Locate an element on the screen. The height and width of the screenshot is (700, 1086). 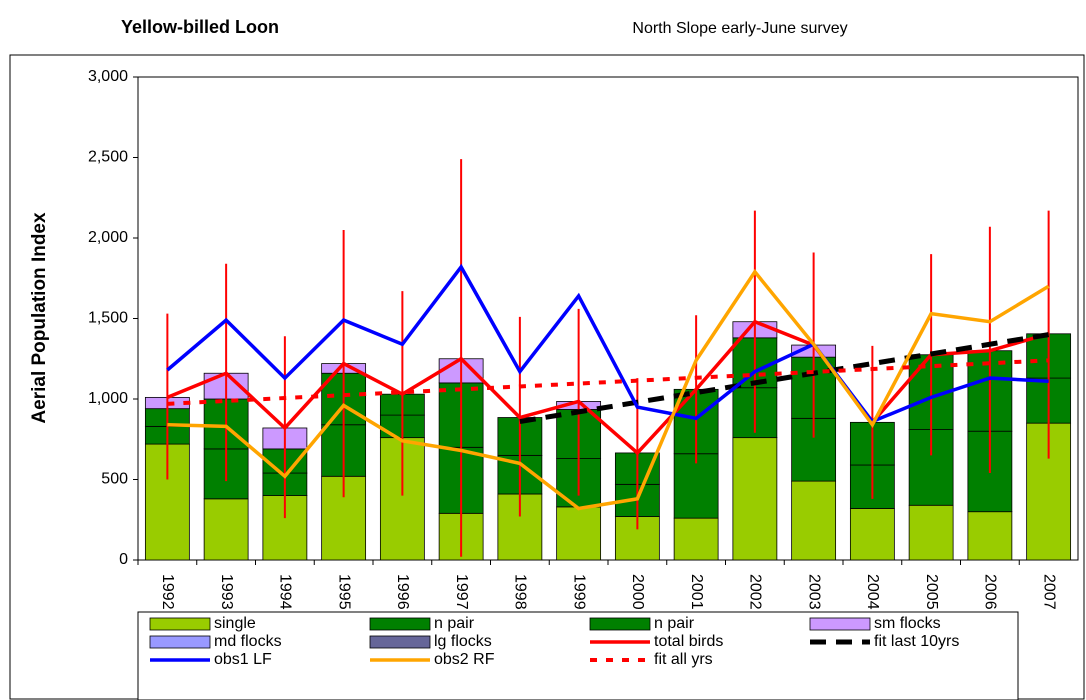
x-tick-label: 1996 is located at coordinates (402, 592).